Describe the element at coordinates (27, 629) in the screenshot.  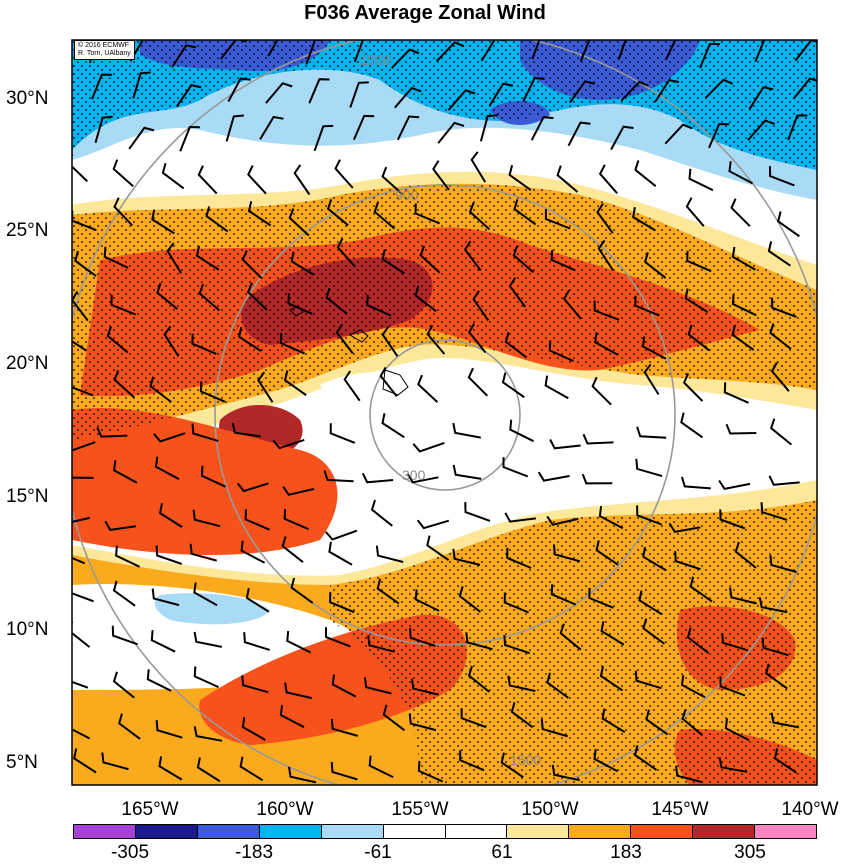
I see `lat-label-10n: 10°N` at that location.